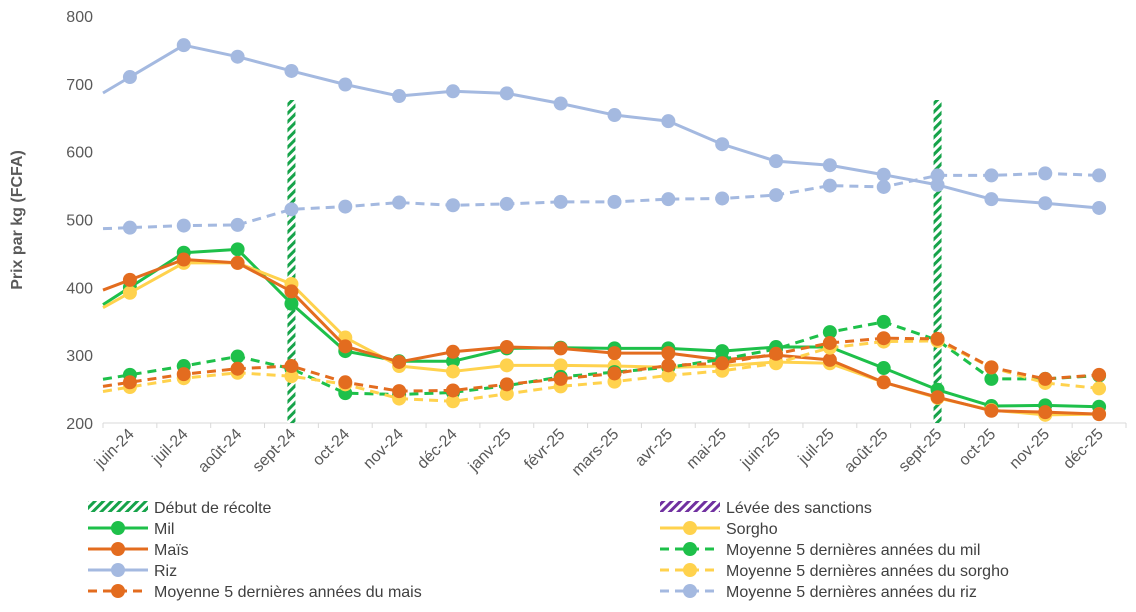 The width and height of the screenshot is (1136, 612). I want to click on x-tick-label: sept-25, so click(921, 451).